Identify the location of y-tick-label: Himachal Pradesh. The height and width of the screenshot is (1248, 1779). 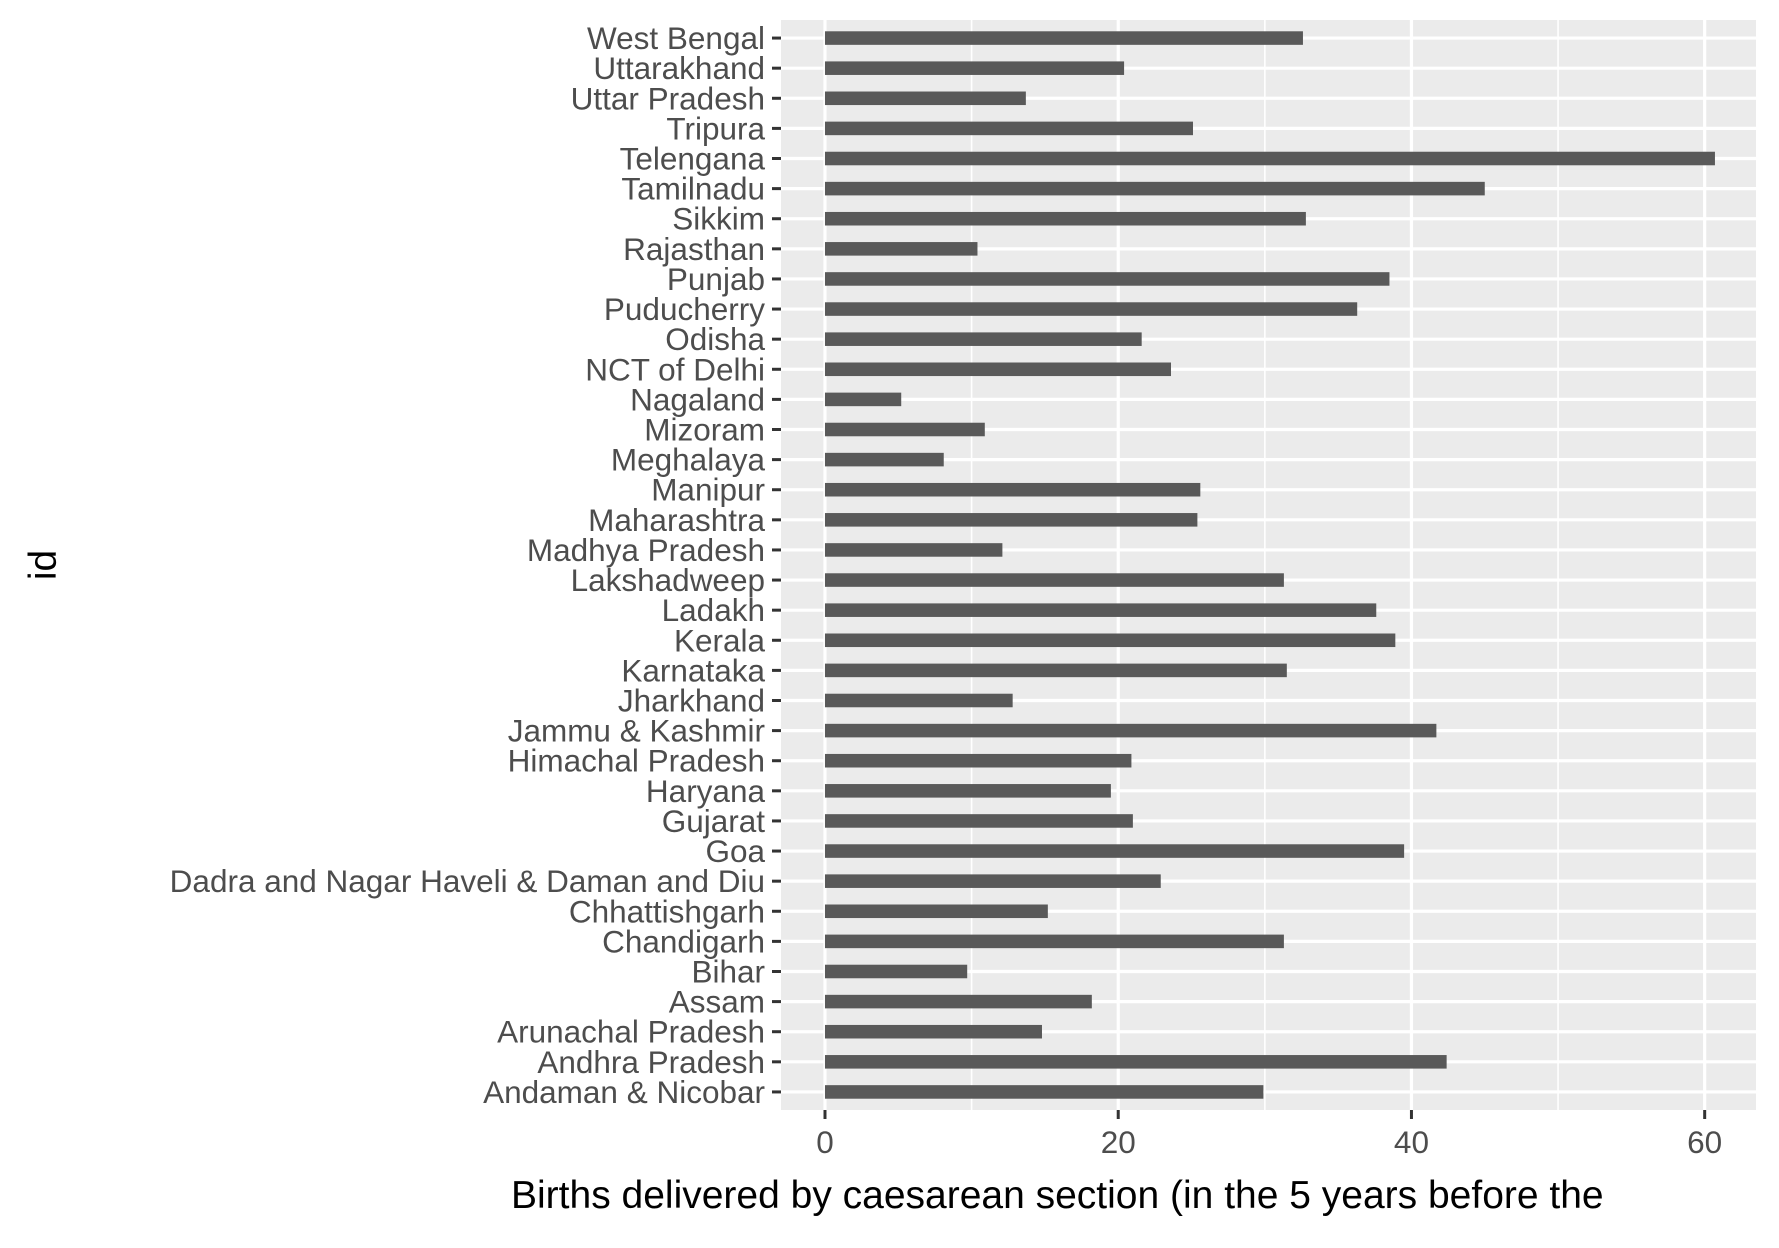
(636, 761).